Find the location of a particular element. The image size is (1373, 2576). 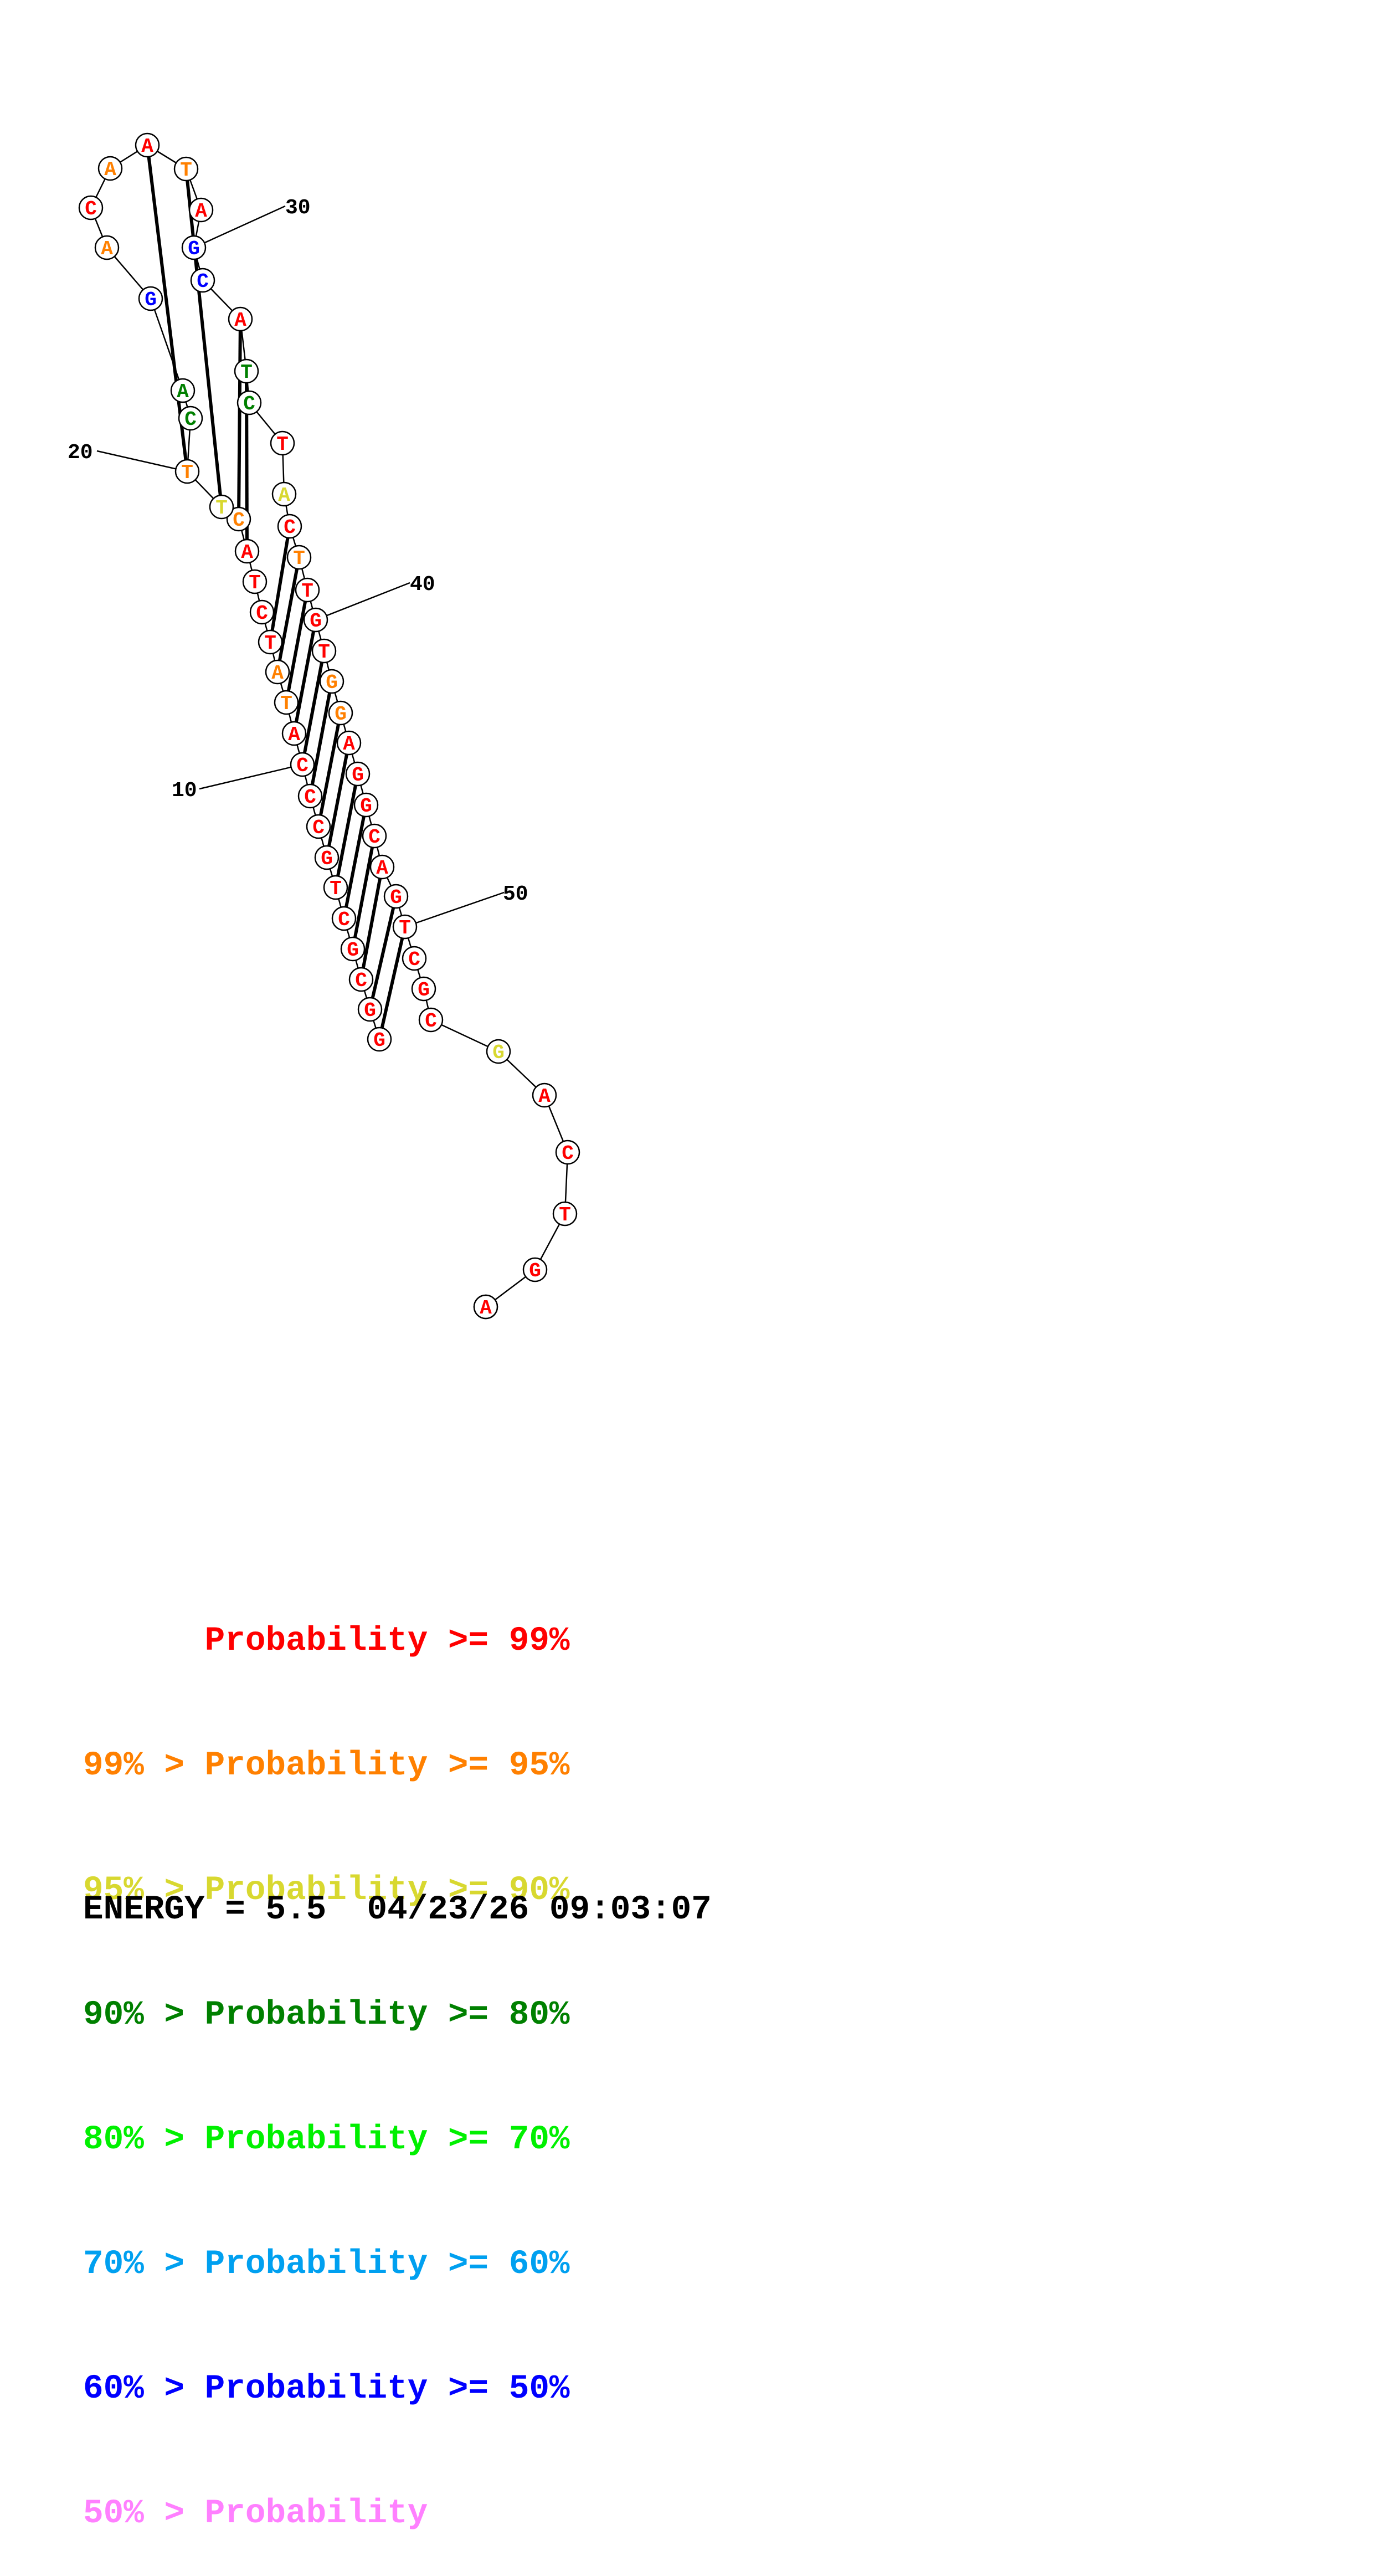

nucleotide-32: A is located at coordinates (240, 319).